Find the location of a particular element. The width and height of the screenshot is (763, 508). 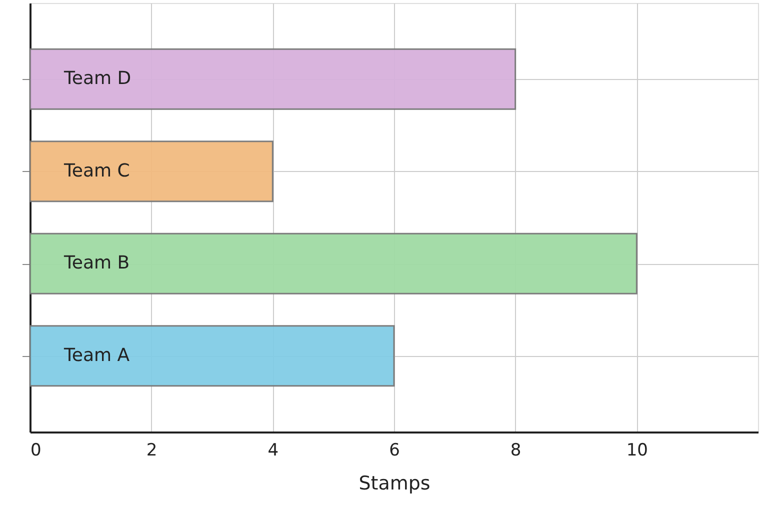

y-tick-label: Team D is located at coordinates (97, 79).